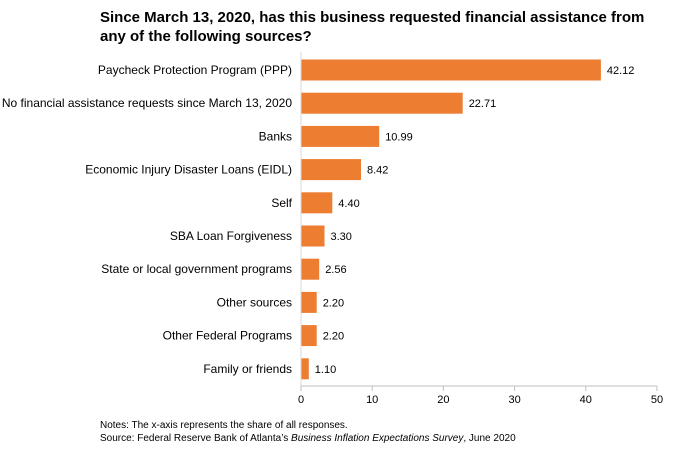  I want to click on category-label: Economic Injury Disaster Loans (EIDL), so click(188, 170).